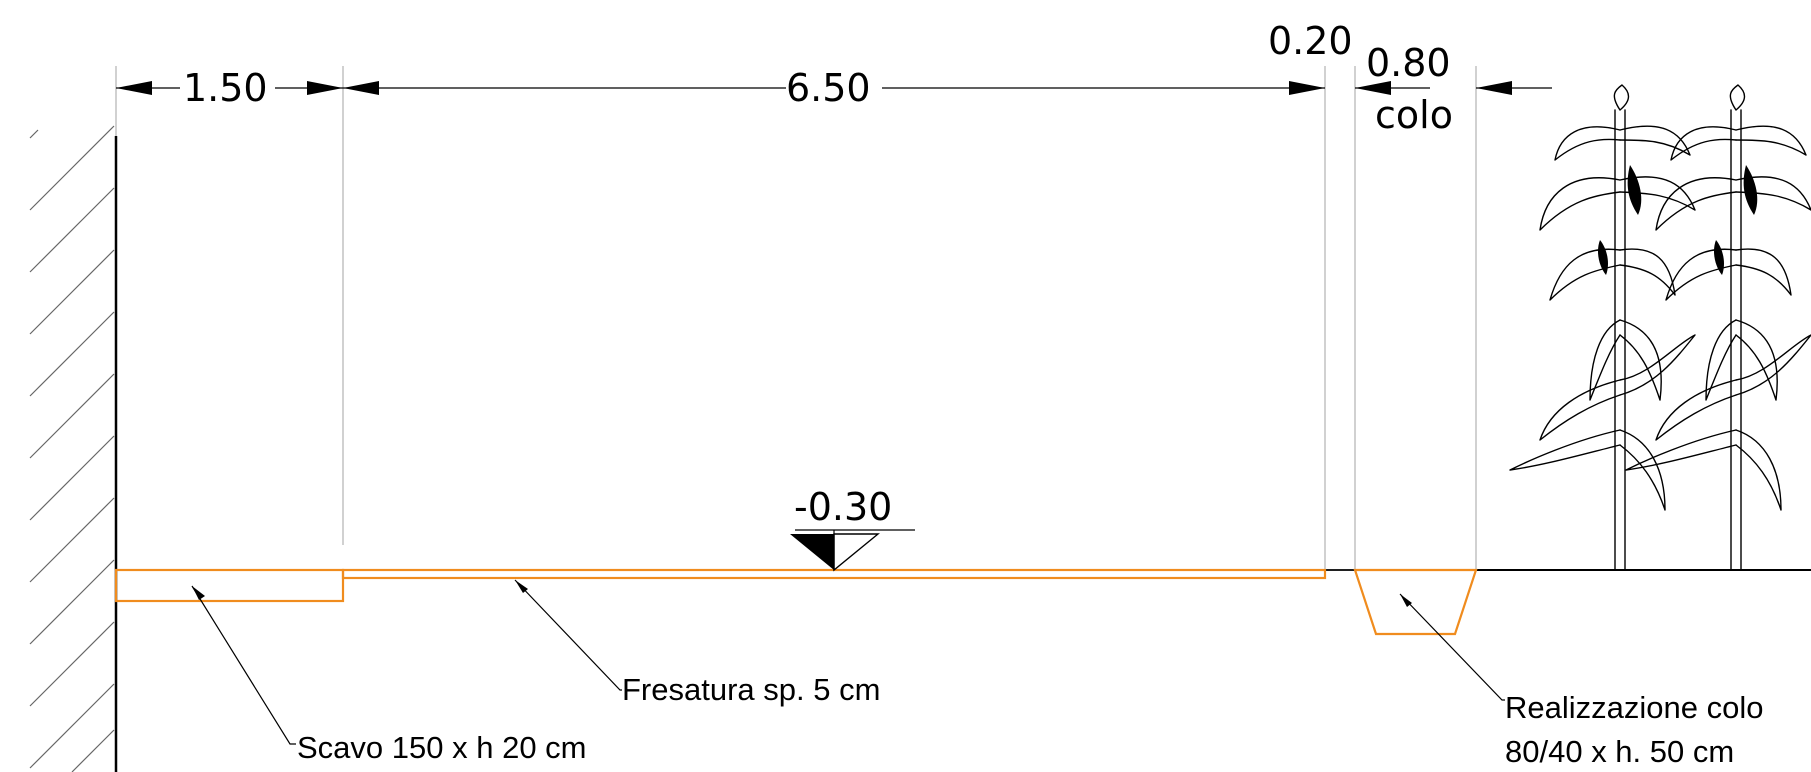 The image size is (1811, 772). I want to click on dimension-6-50: 6.50, so click(828, 88).